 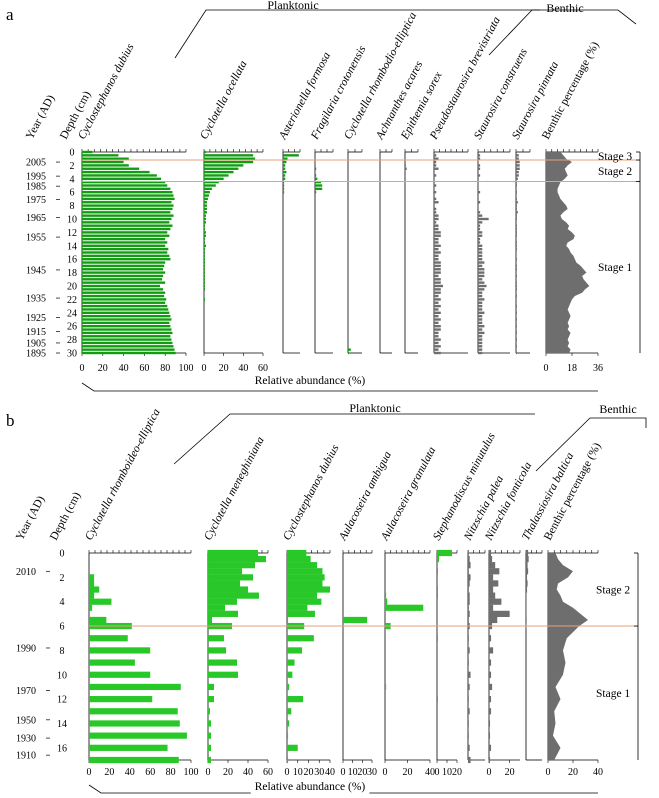 I want to click on year-axis-label: Year (AD), so click(x=30, y=518).